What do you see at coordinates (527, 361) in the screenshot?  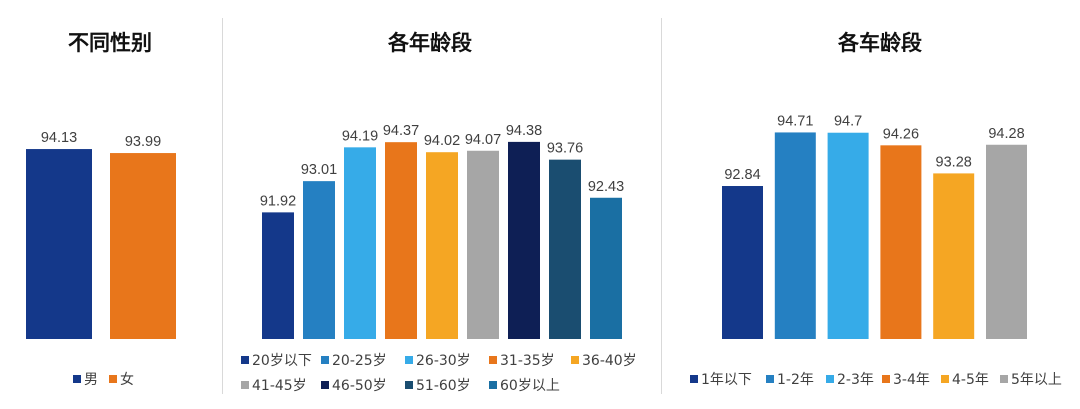 I see `legend-label-1-3: 31-35岁` at bounding box center [527, 361].